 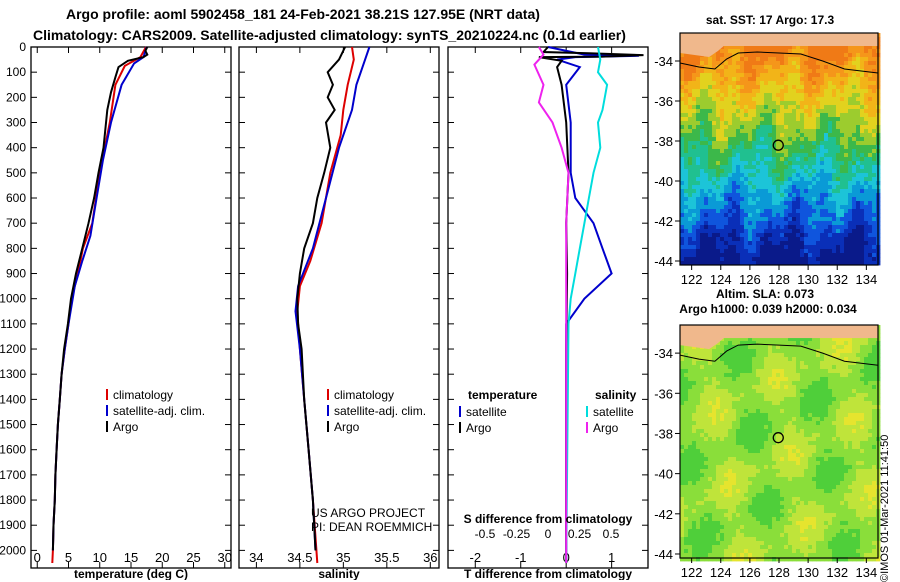 What do you see at coordinates (692, 279) in the screenshot?
I see `sst-map-xtick-label: 122` at bounding box center [692, 279].